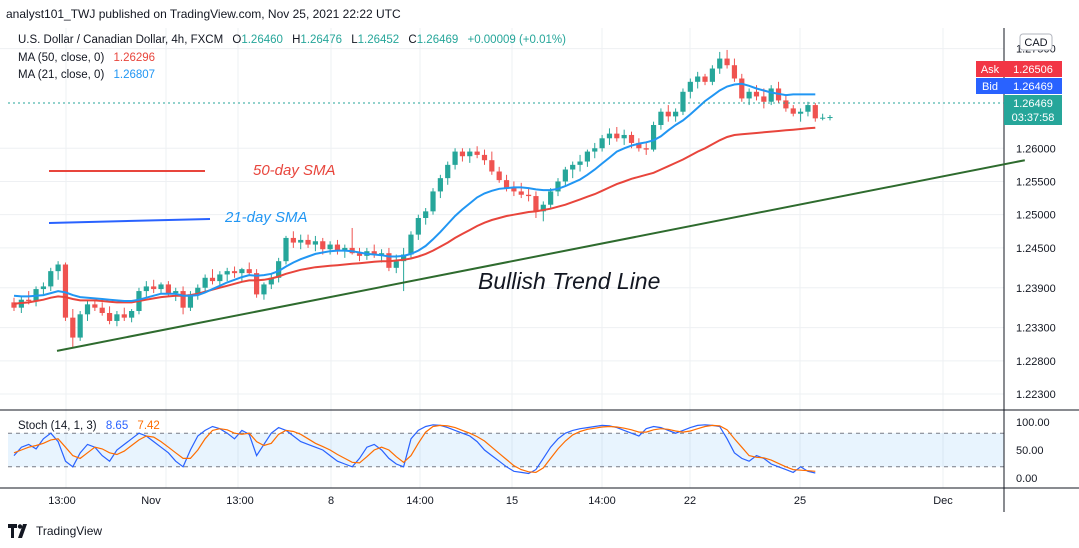 Image resolution: width=1079 pixels, height=548 pixels. I want to click on ma50-legend: MA (50, close, 0) 1.26296, so click(86, 58).